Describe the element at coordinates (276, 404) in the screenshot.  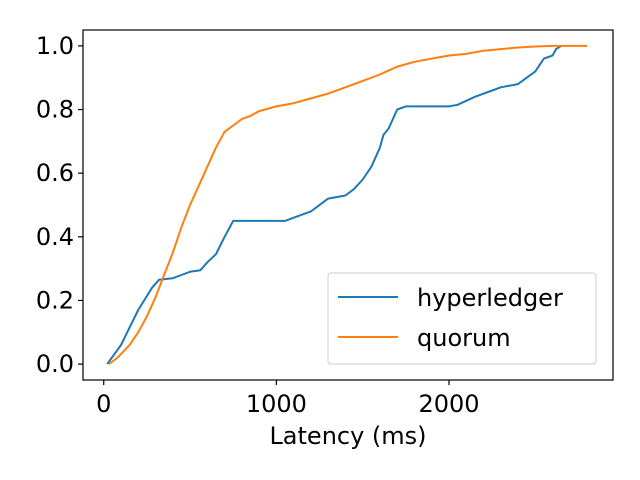
I see `x-tick-label: 1000` at that location.